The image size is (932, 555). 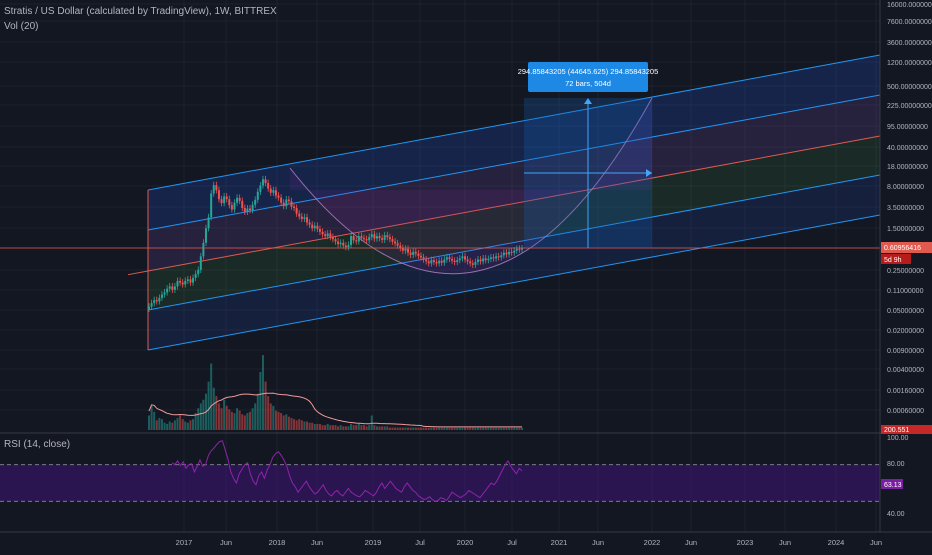 What do you see at coordinates (559, 542) in the screenshot?
I see `time-tick-label: 2021` at bounding box center [559, 542].